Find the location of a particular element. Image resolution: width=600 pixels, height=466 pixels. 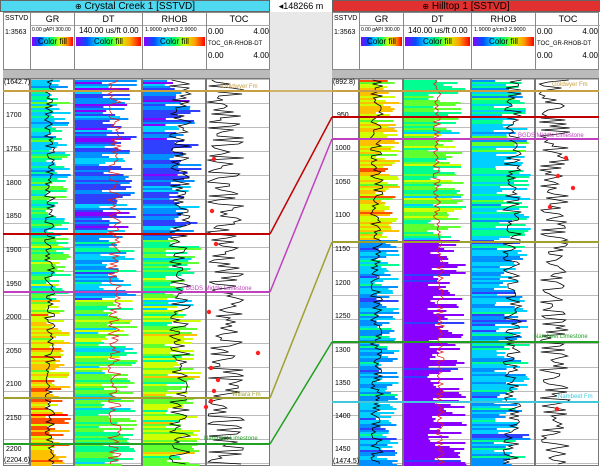

left-depth-1900: 1900 is located at coordinates (14, 250).